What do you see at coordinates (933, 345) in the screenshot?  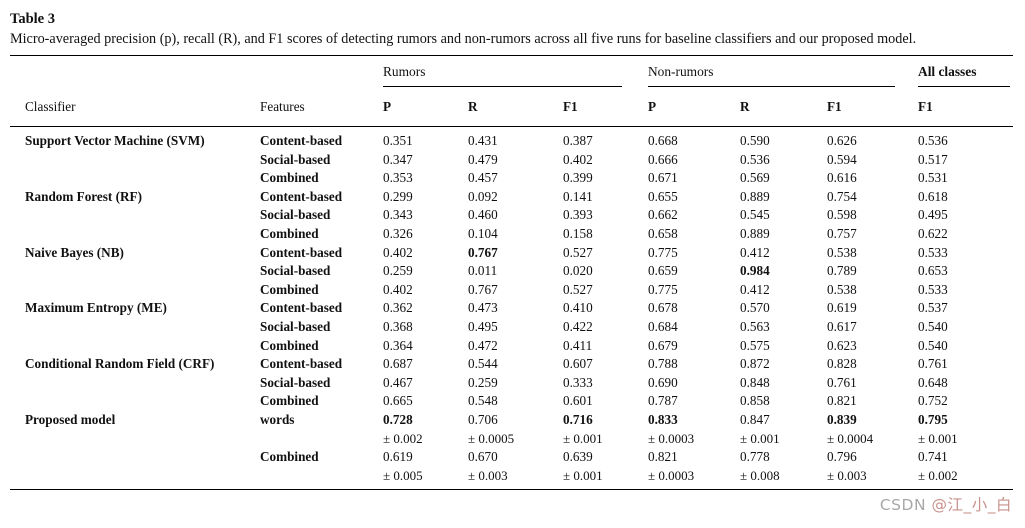 I see `value-cell: 0.540` at bounding box center [933, 345].